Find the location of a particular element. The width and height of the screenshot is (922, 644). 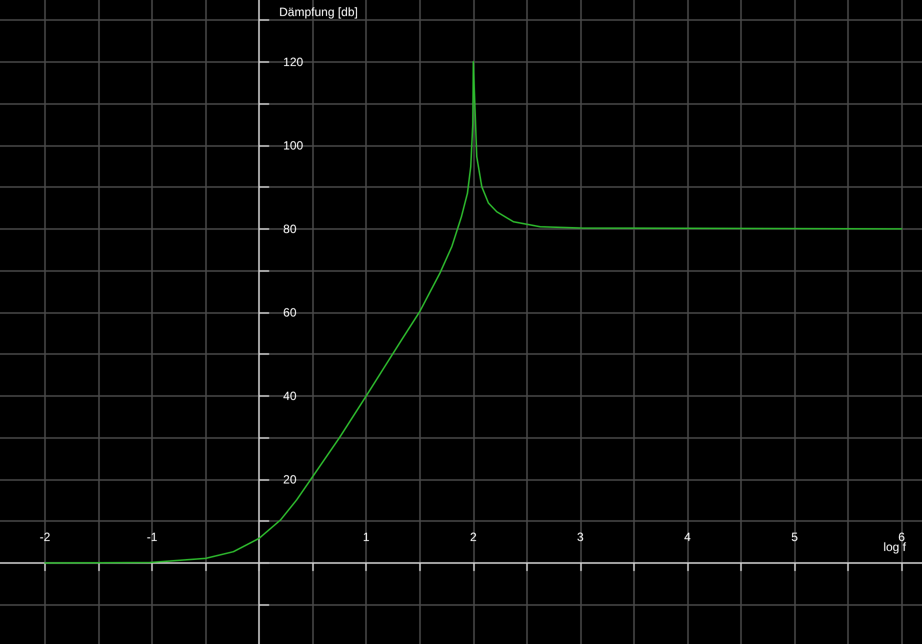

x-tick-label: -2 is located at coordinates (45, 537).